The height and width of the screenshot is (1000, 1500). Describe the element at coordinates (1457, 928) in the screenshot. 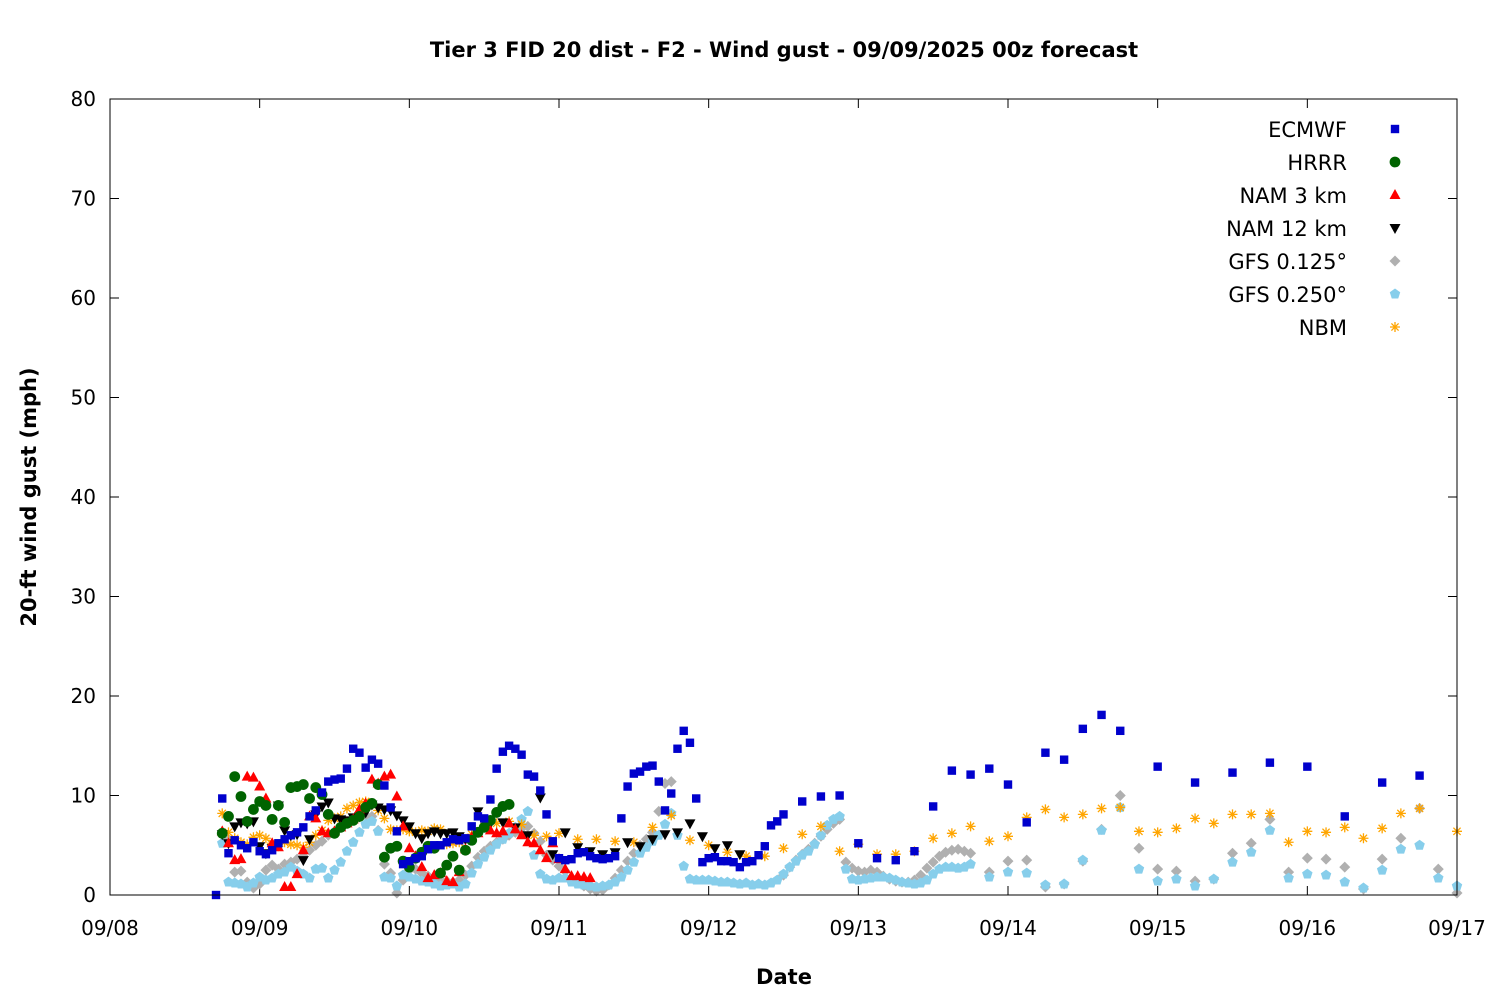

I see `x-tick-label: 09/17` at that location.